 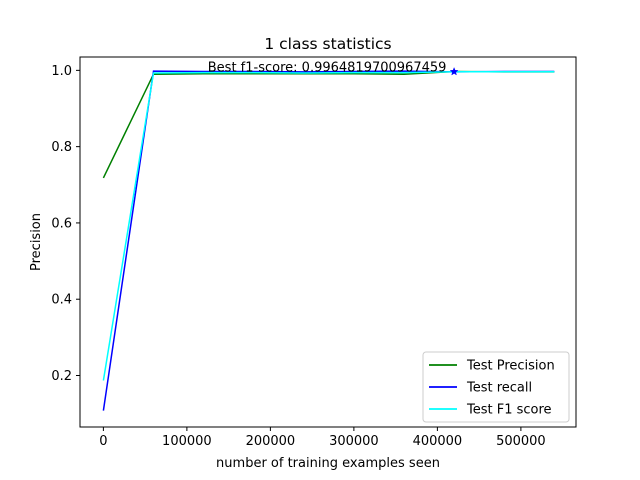 I want to click on x-tick-label: 300000, so click(x=354, y=441).